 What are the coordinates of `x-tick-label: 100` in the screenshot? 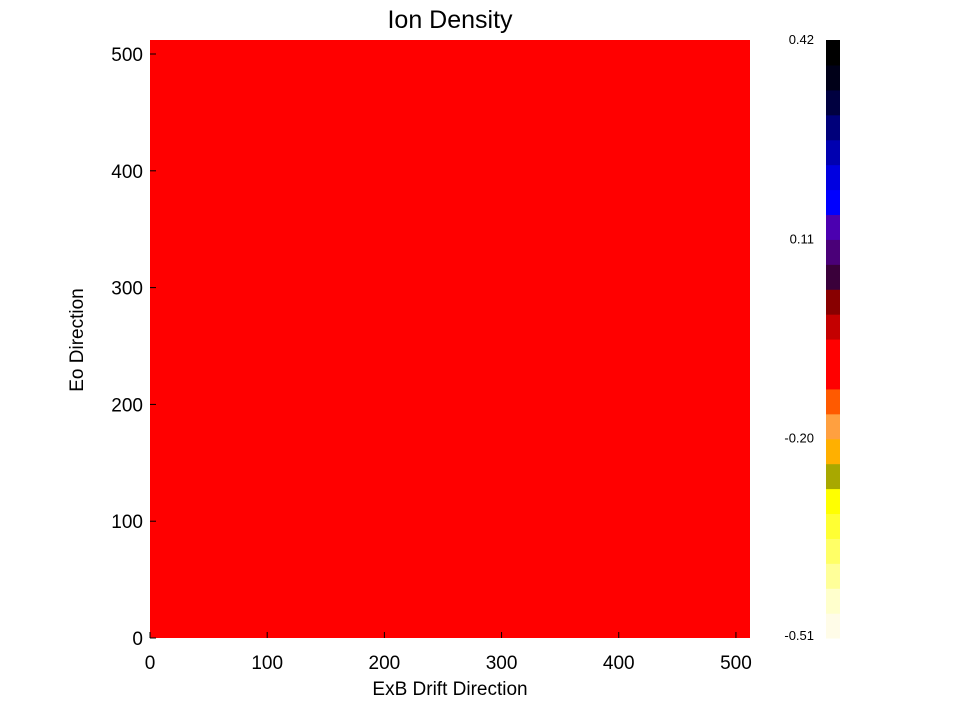 It's located at (267, 663).